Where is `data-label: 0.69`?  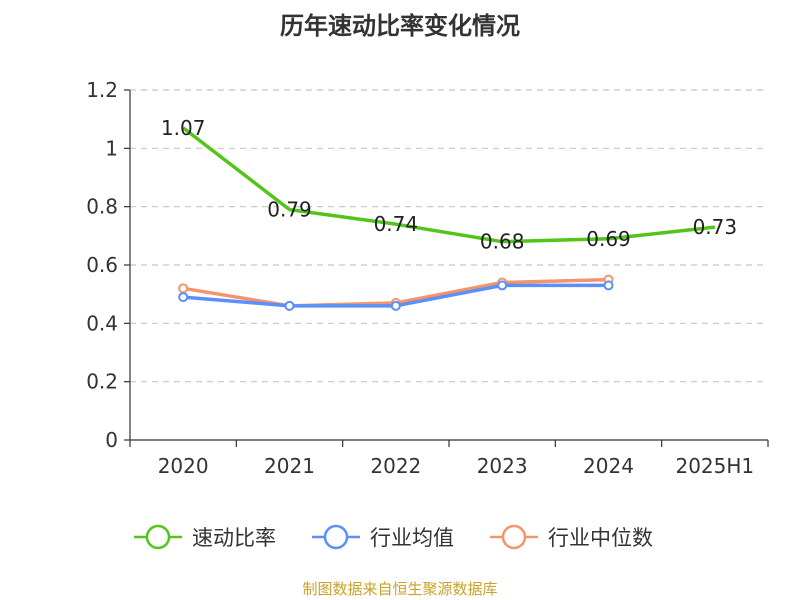
data-label: 0.69 is located at coordinates (608, 239).